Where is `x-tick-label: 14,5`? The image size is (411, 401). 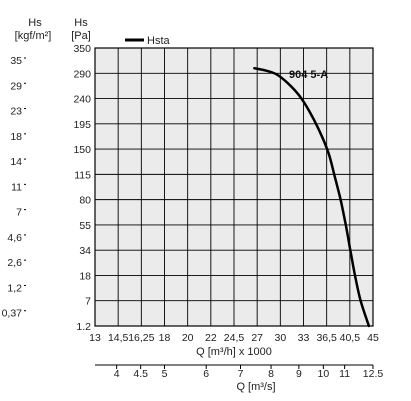
x-tick-label: 14,5 is located at coordinates (118, 338).